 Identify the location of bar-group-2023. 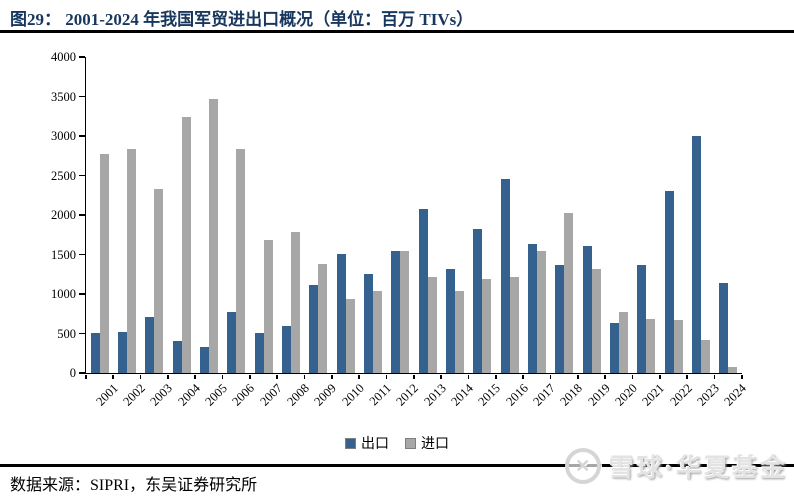
(700, 215).